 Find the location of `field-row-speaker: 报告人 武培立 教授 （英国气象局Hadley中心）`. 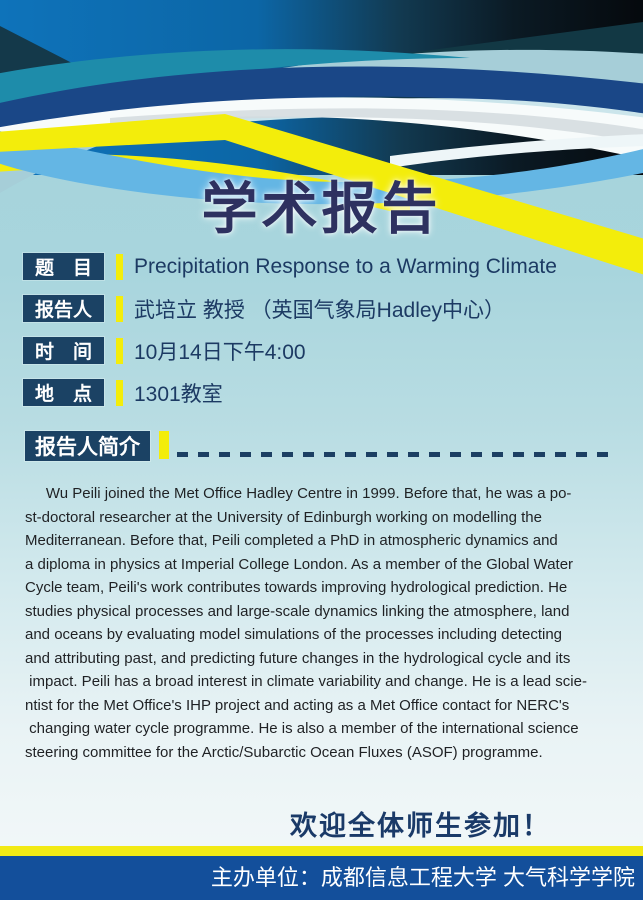

field-row-speaker: 报告人 武培立 教授 （英国气象局Hadley中心） is located at coordinates (328, 308).